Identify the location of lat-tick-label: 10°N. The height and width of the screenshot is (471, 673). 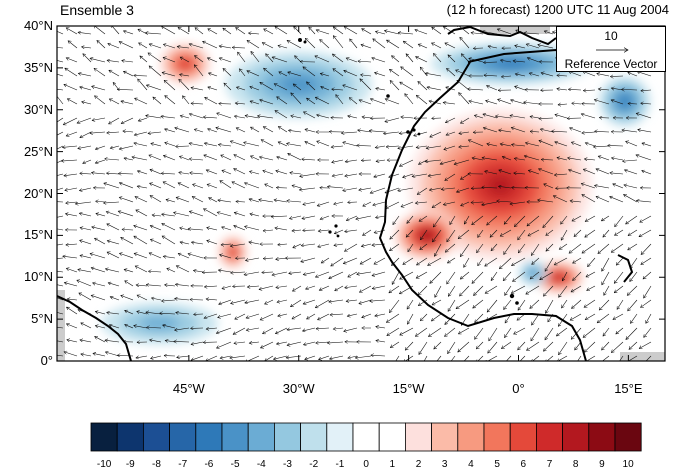
(38, 277).